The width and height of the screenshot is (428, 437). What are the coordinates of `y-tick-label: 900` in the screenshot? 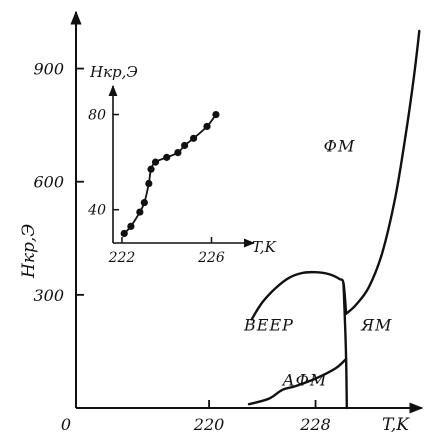 It's located at (48, 69).